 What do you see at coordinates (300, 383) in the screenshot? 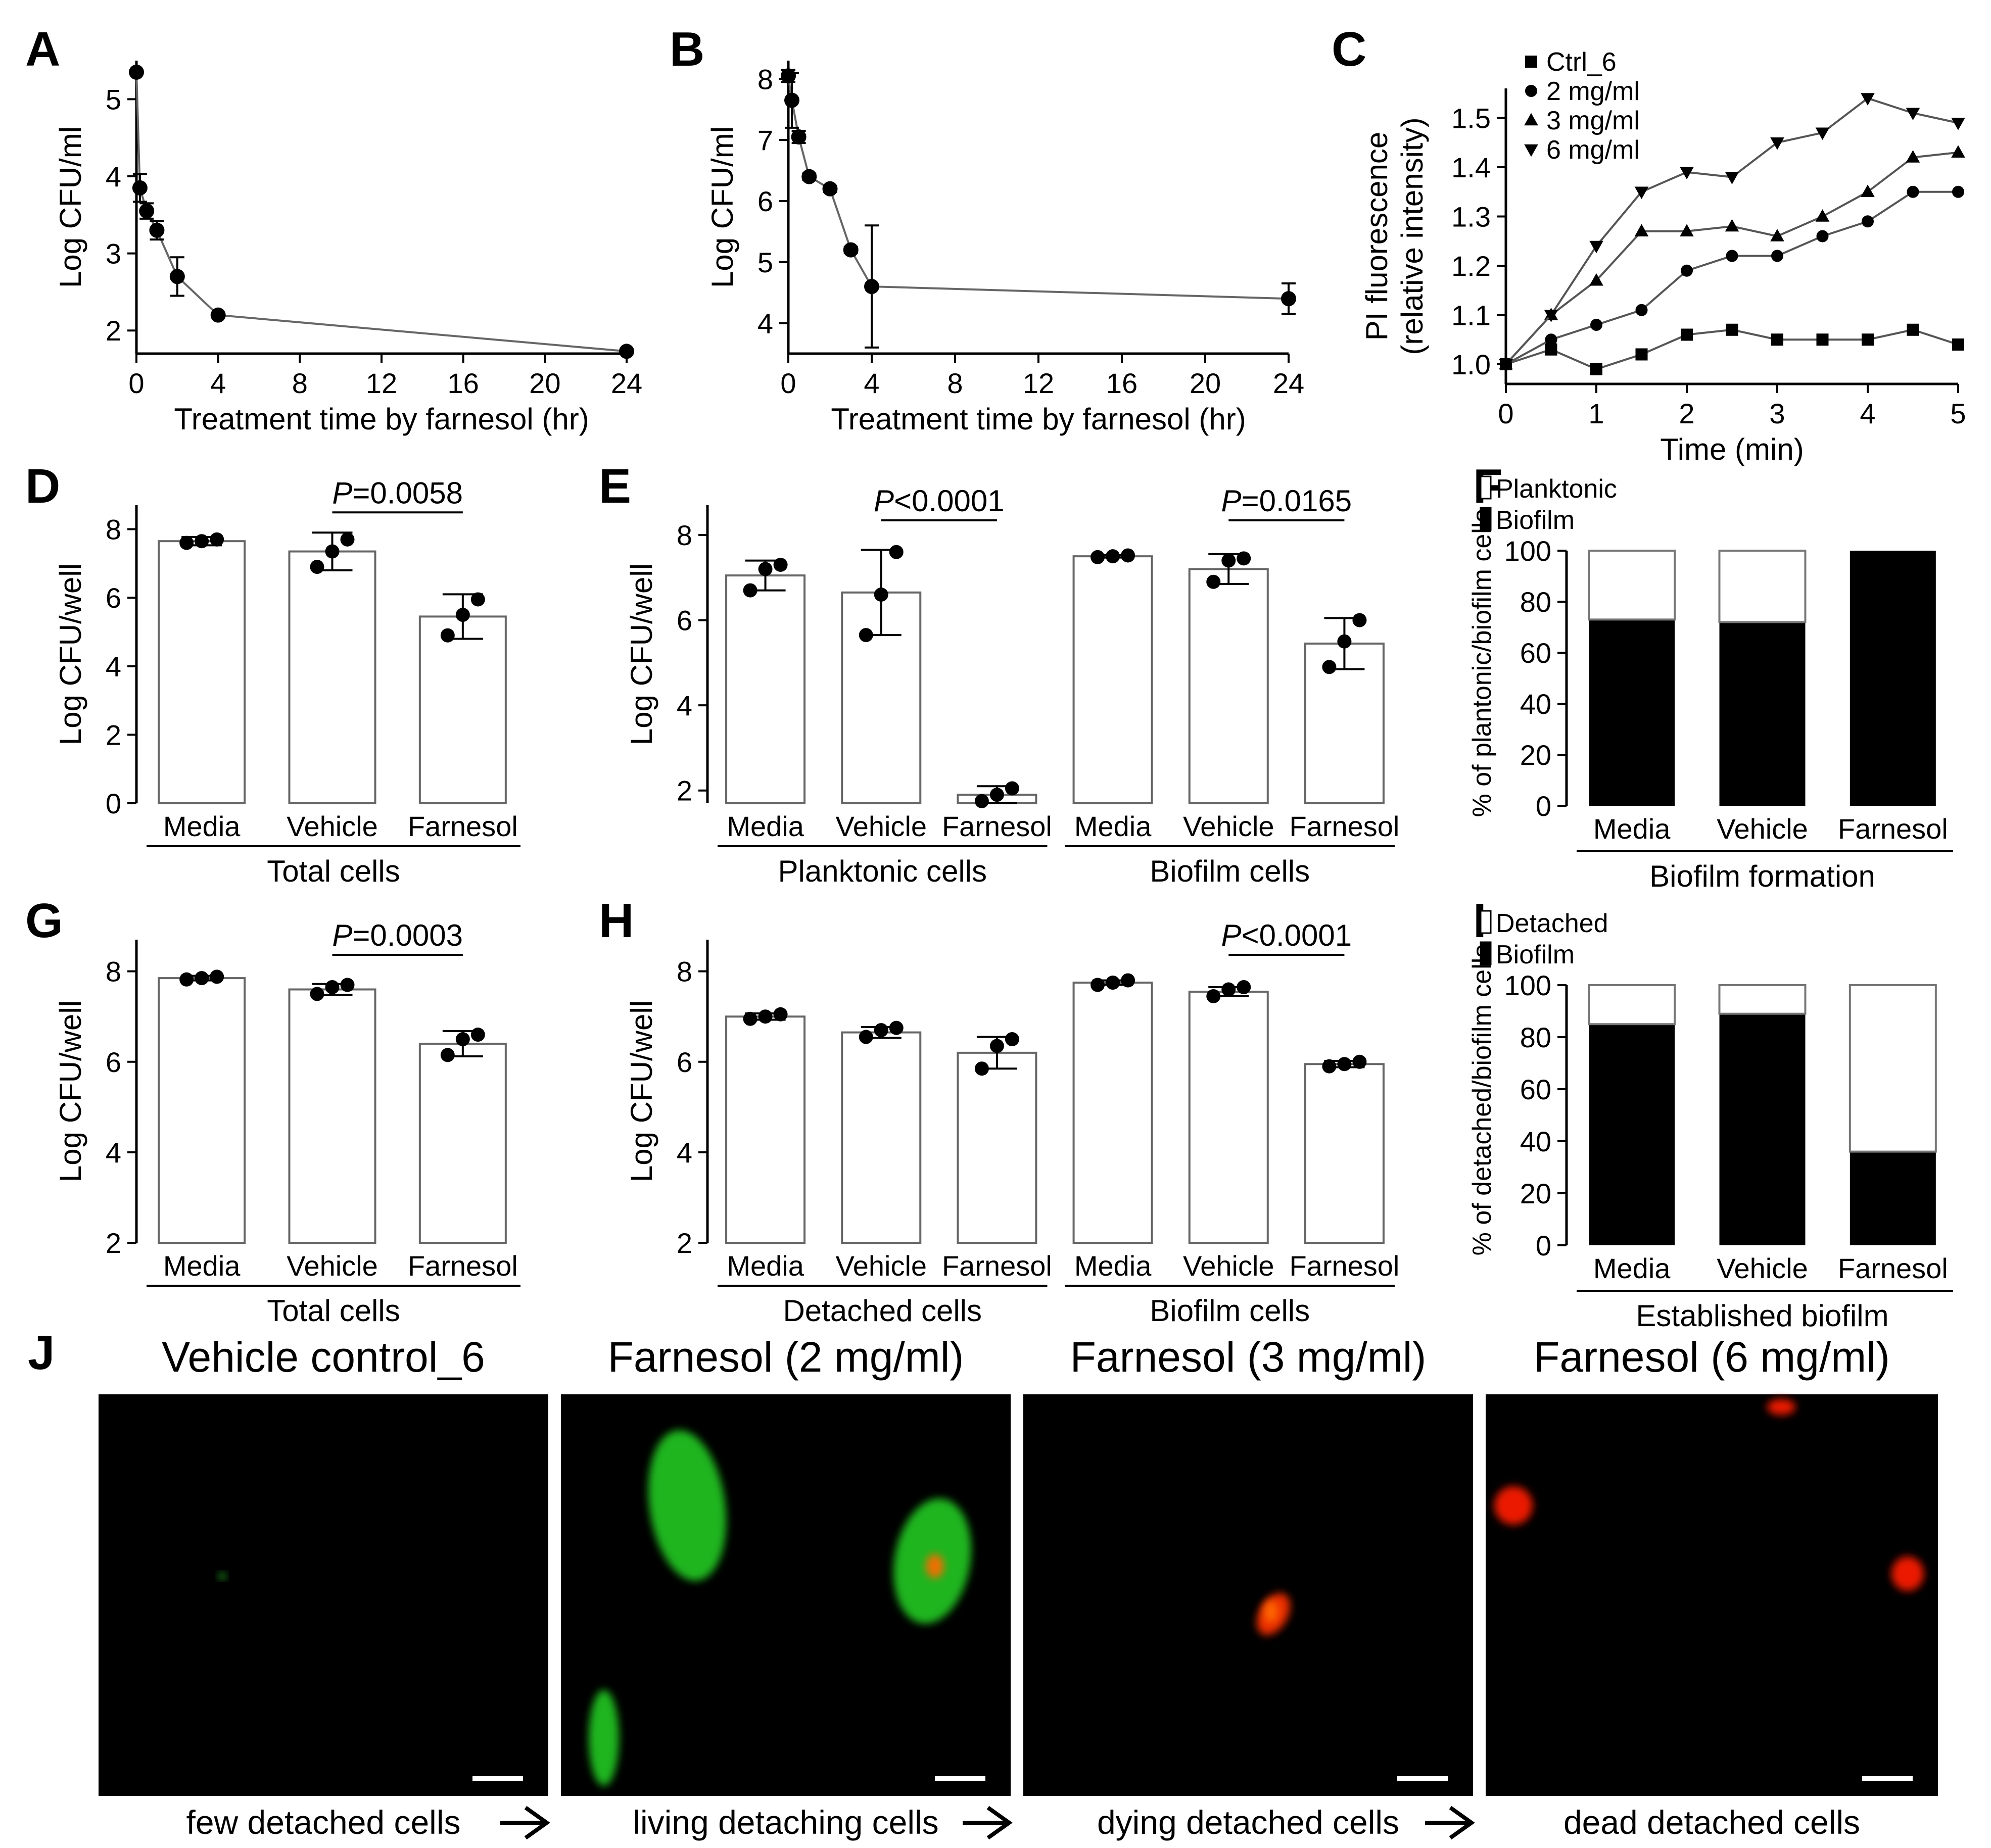
I see `x-tick-label: 8` at bounding box center [300, 383].